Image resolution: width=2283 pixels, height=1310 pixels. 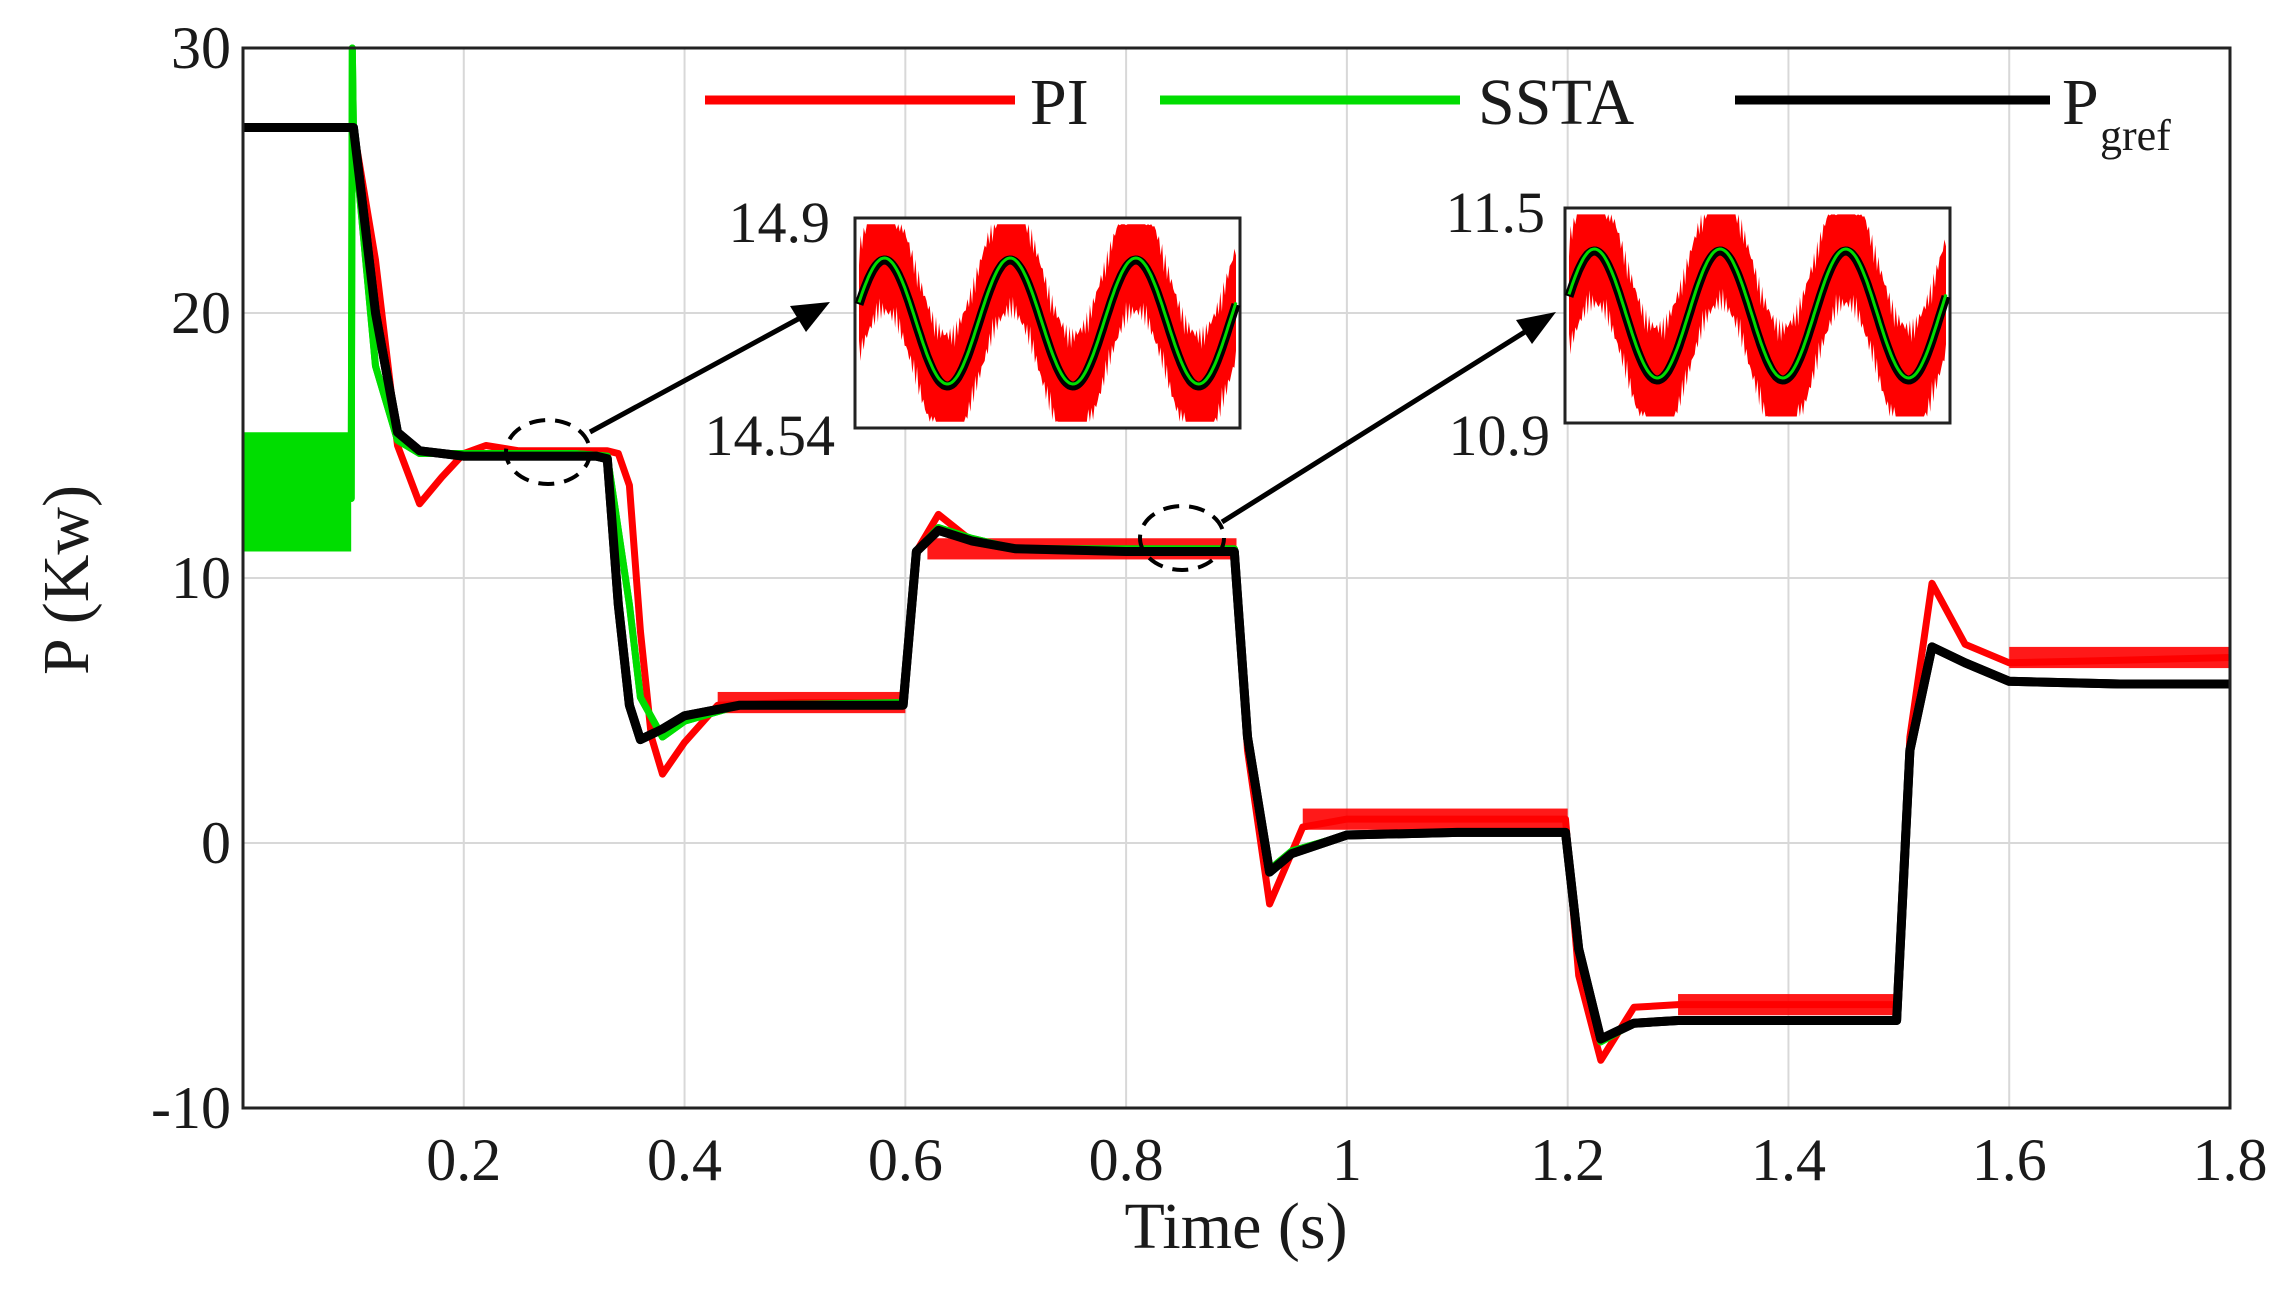 What do you see at coordinates (201, 578) in the screenshot?
I see `y-tick-label: 10` at bounding box center [201, 578].